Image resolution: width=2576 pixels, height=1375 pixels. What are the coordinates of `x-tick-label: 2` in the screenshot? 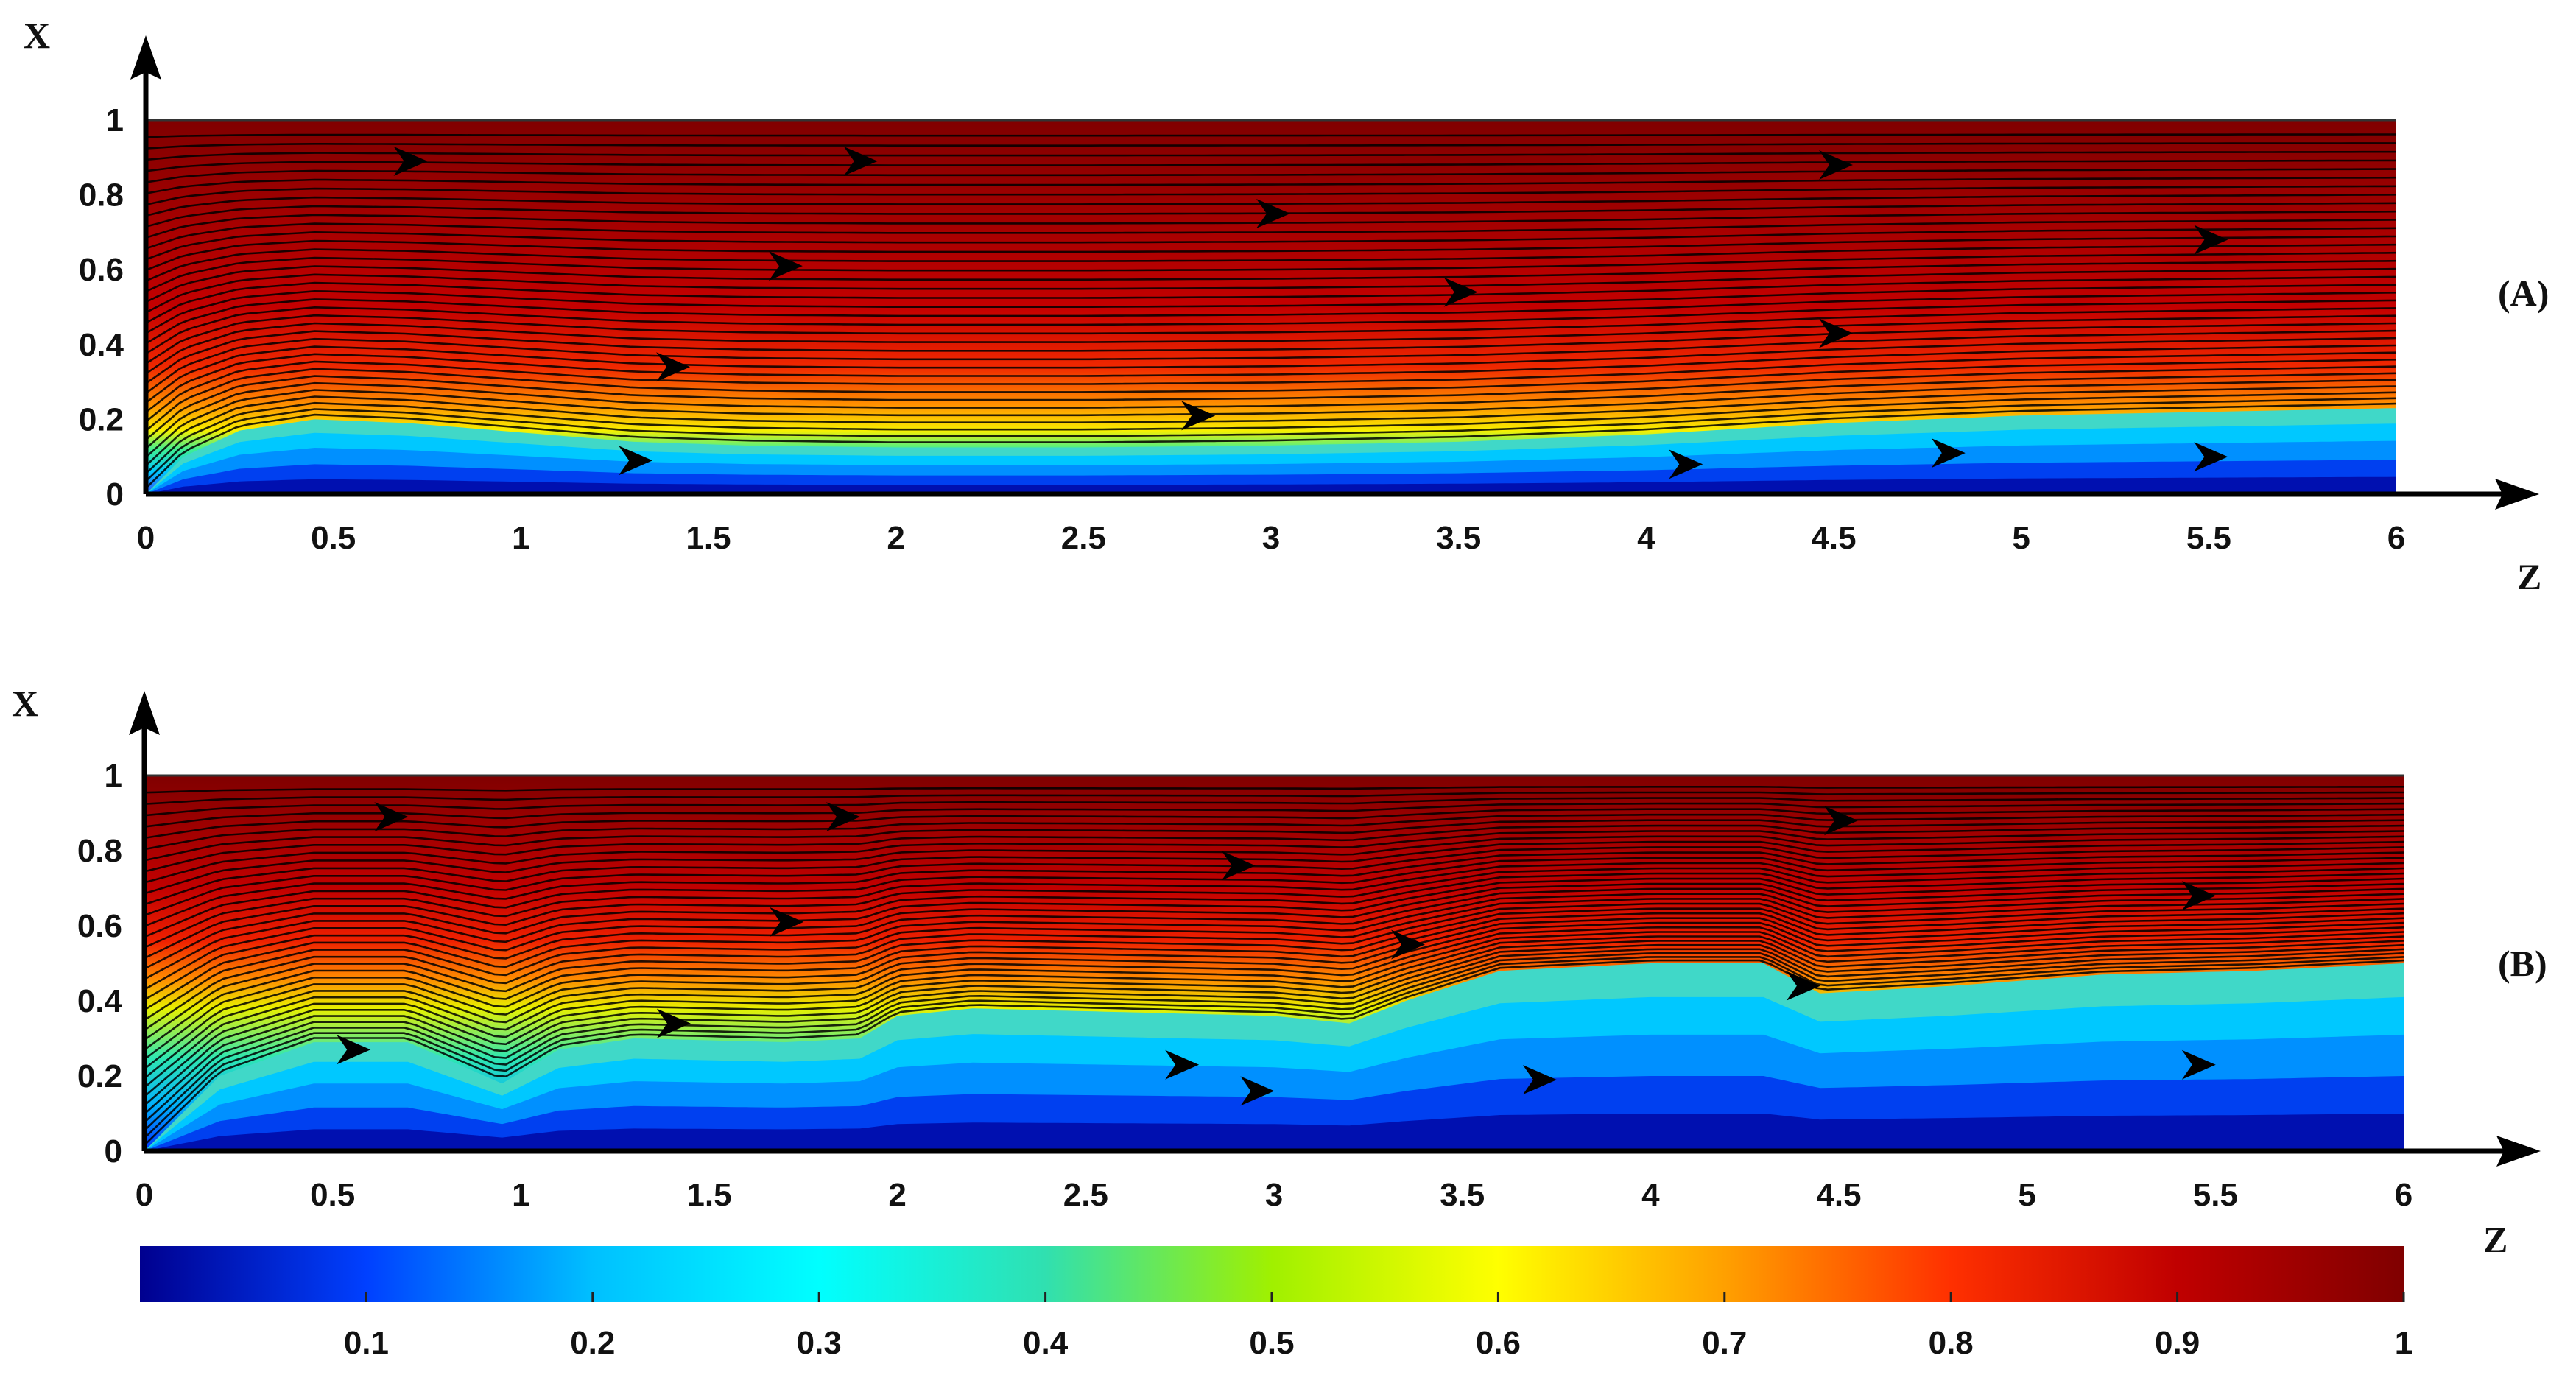 It's located at (897, 1195).